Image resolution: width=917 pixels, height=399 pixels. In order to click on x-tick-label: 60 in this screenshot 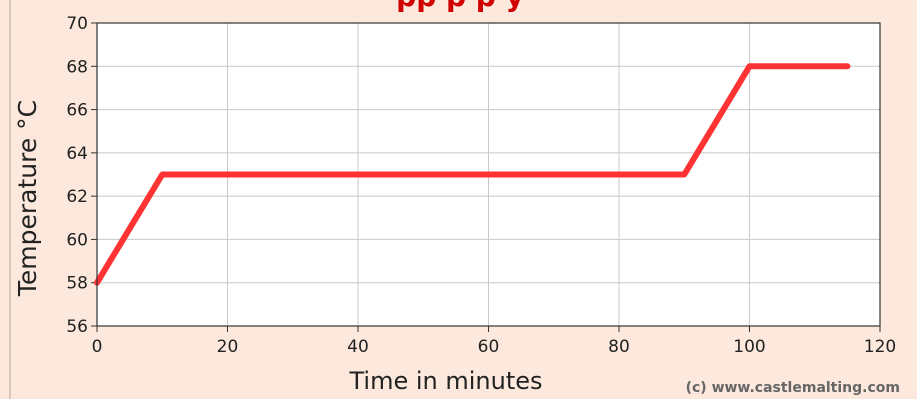, I will do `click(489, 347)`.